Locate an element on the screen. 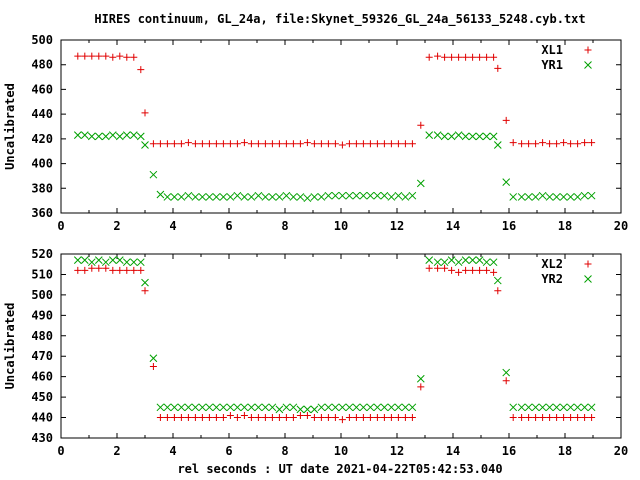 The width and height of the screenshot is (640, 480). y-tick-label: 510 is located at coordinates (42, 274).